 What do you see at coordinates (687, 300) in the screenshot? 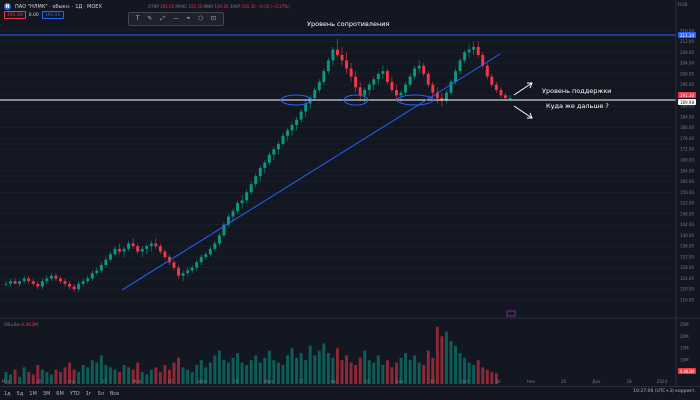
I see `price-tick: 116.00` at bounding box center [687, 300].